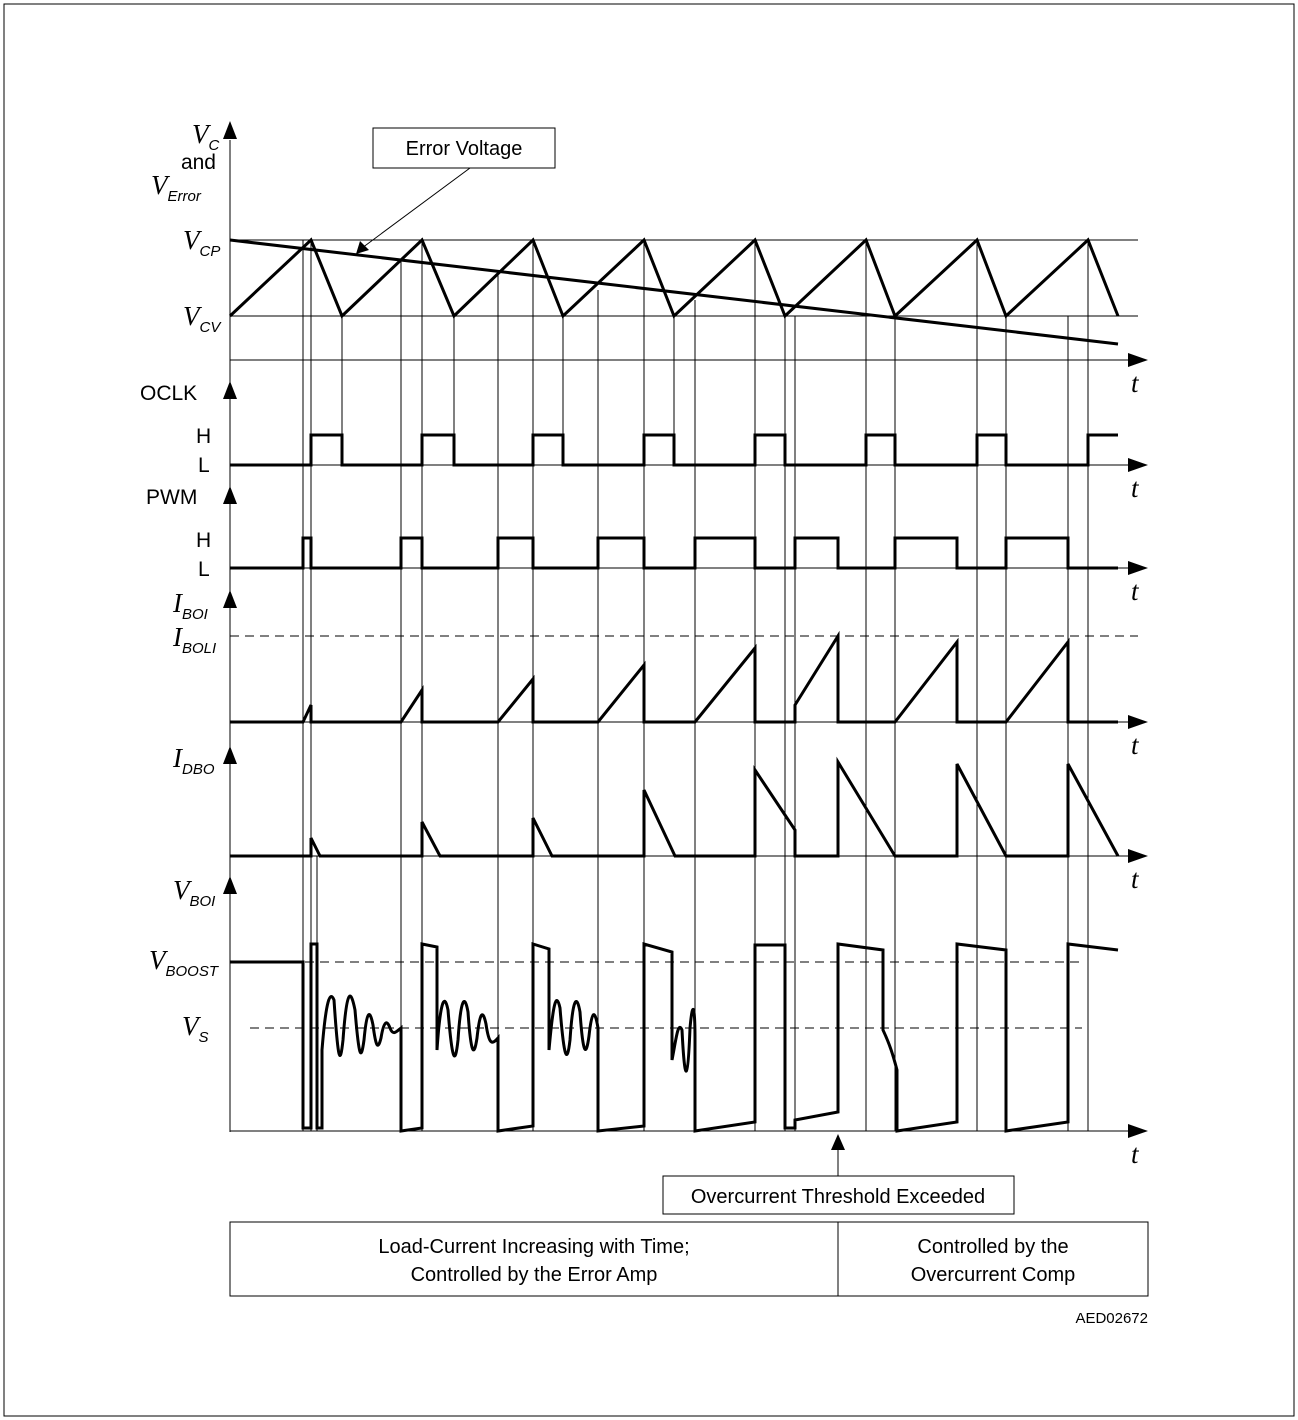  What do you see at coordinates (230, 495) in the screenshot?
I see `pwm-axis-arrow` at bounding box center [230, 495].